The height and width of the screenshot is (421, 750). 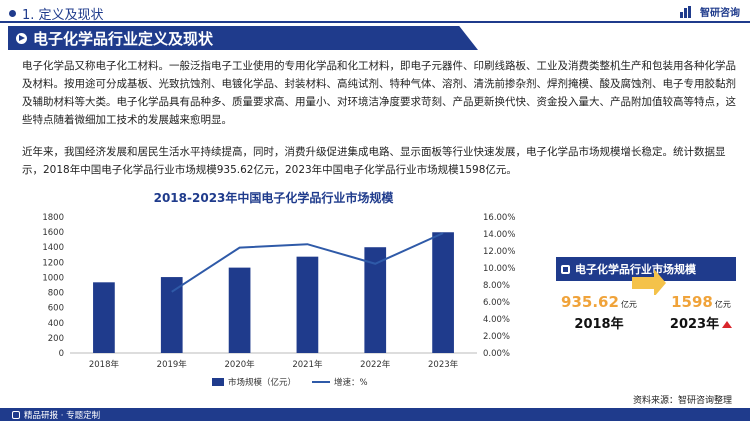 I want to click on brand-name: 智研咨询, so click(x=720, y=13).